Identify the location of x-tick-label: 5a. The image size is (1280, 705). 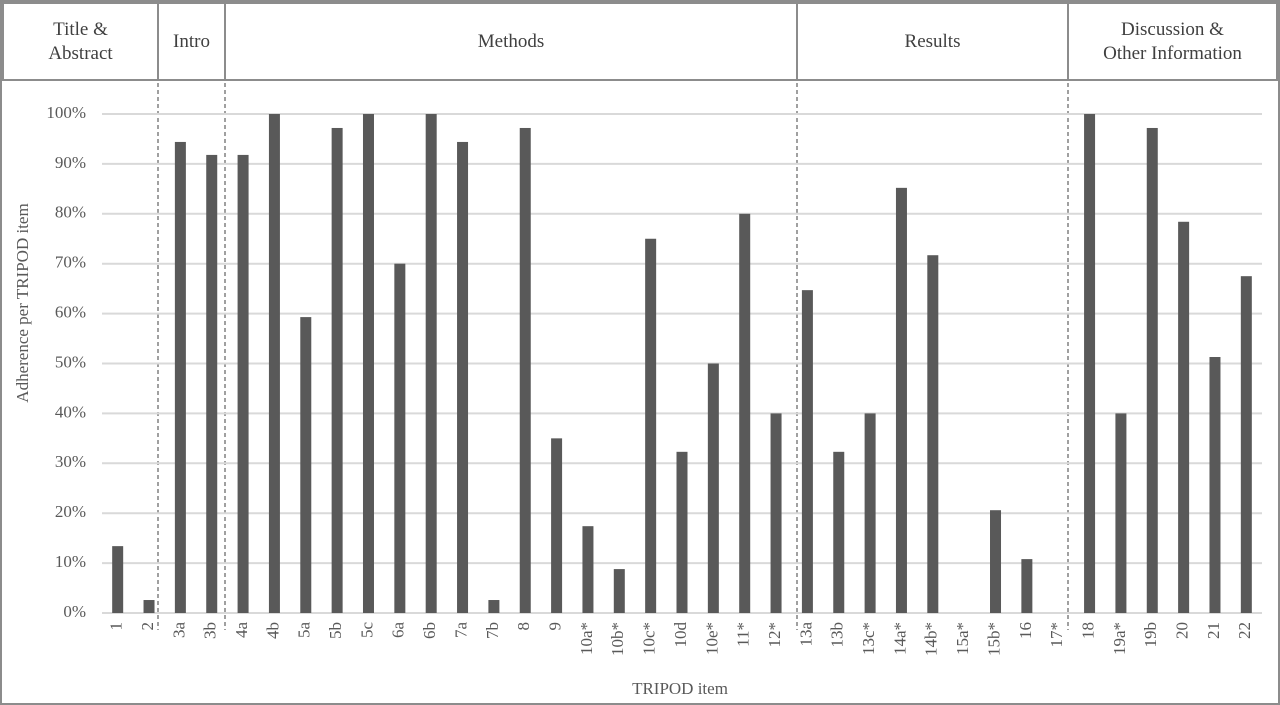
(304, 630).